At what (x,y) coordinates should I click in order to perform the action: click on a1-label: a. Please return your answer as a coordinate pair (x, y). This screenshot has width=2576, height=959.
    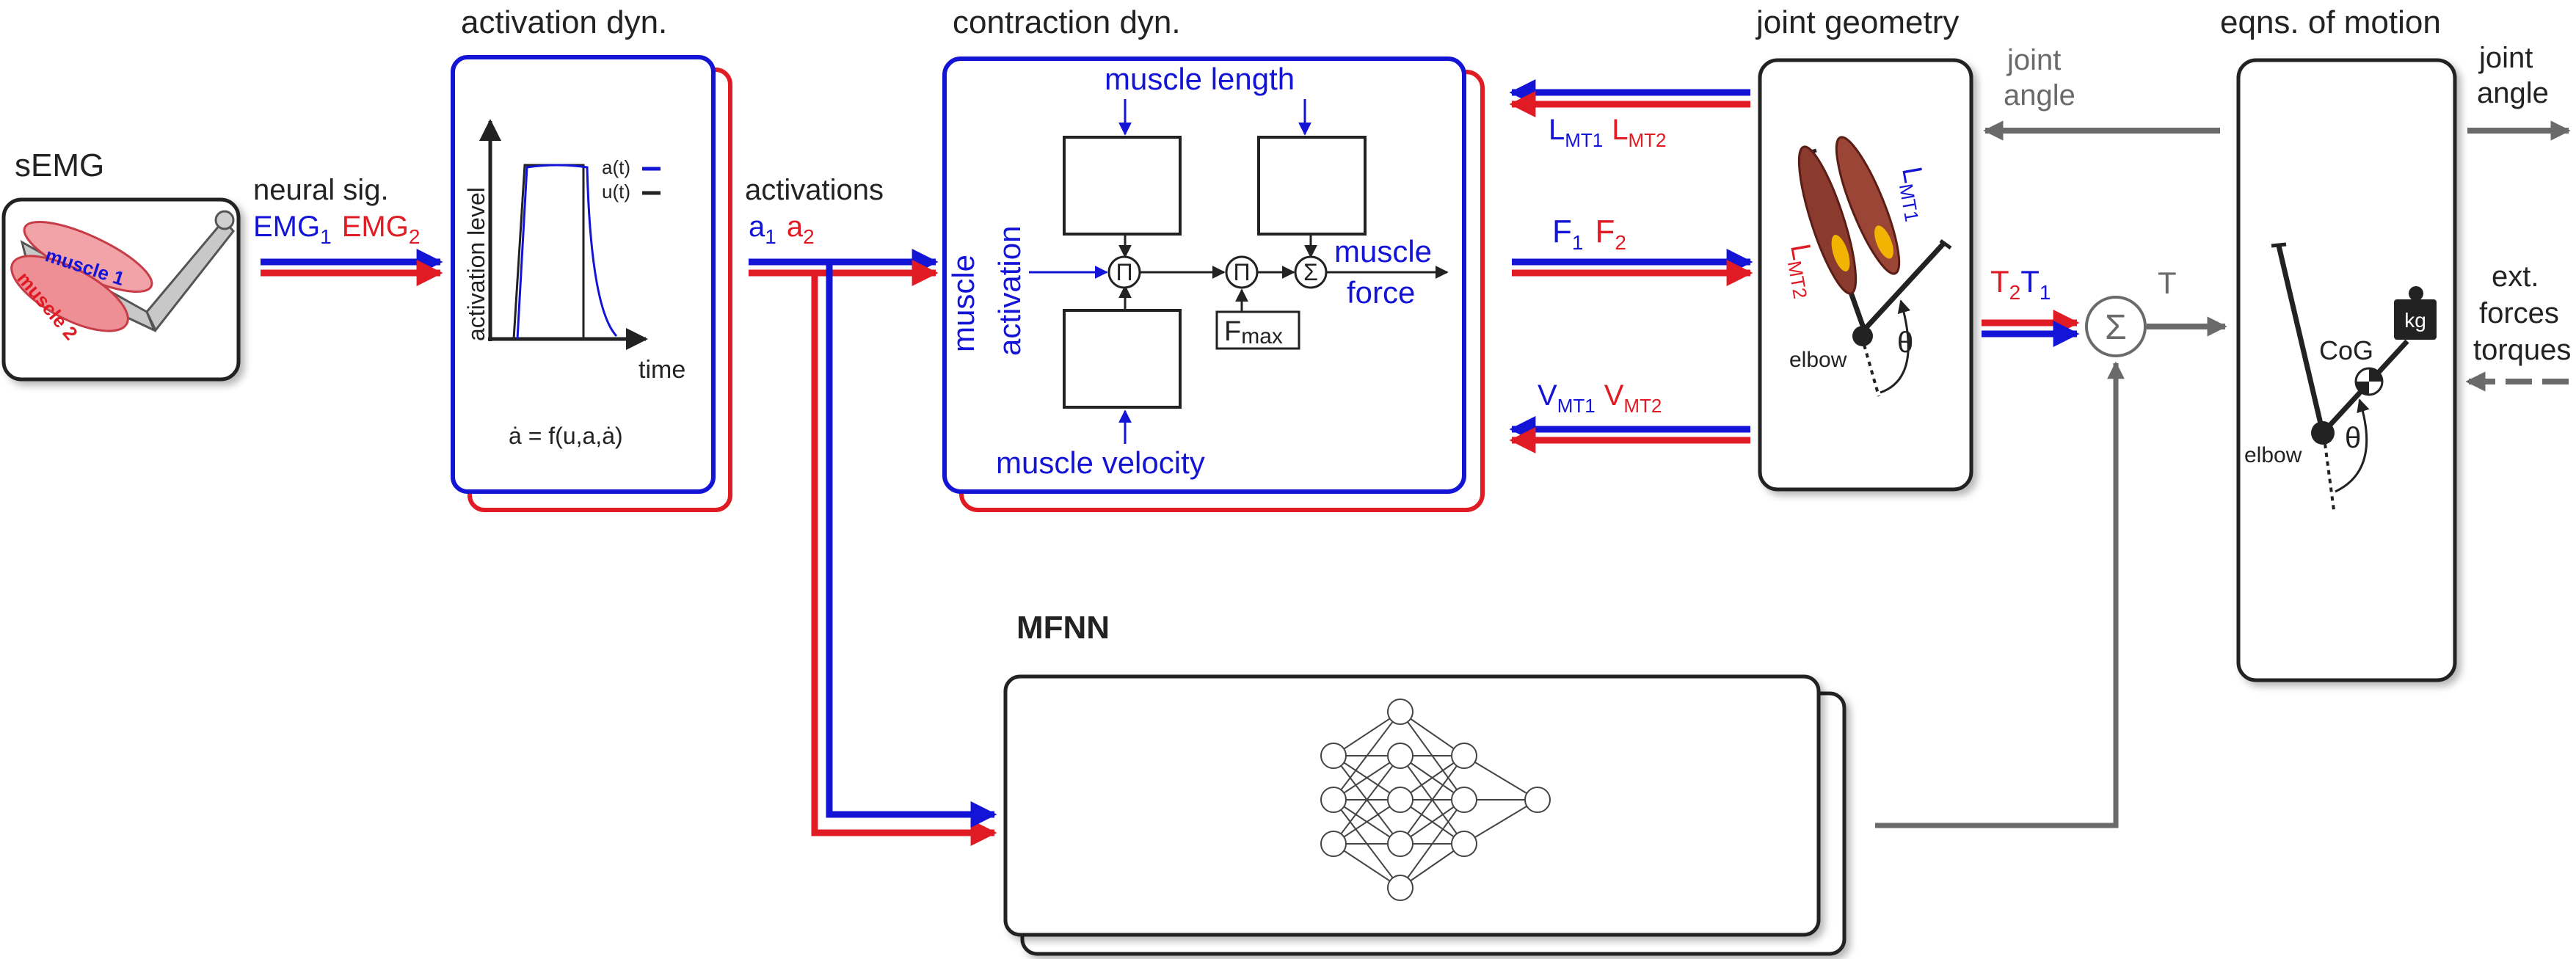
    Looking at the image, I should click on (757, 227).